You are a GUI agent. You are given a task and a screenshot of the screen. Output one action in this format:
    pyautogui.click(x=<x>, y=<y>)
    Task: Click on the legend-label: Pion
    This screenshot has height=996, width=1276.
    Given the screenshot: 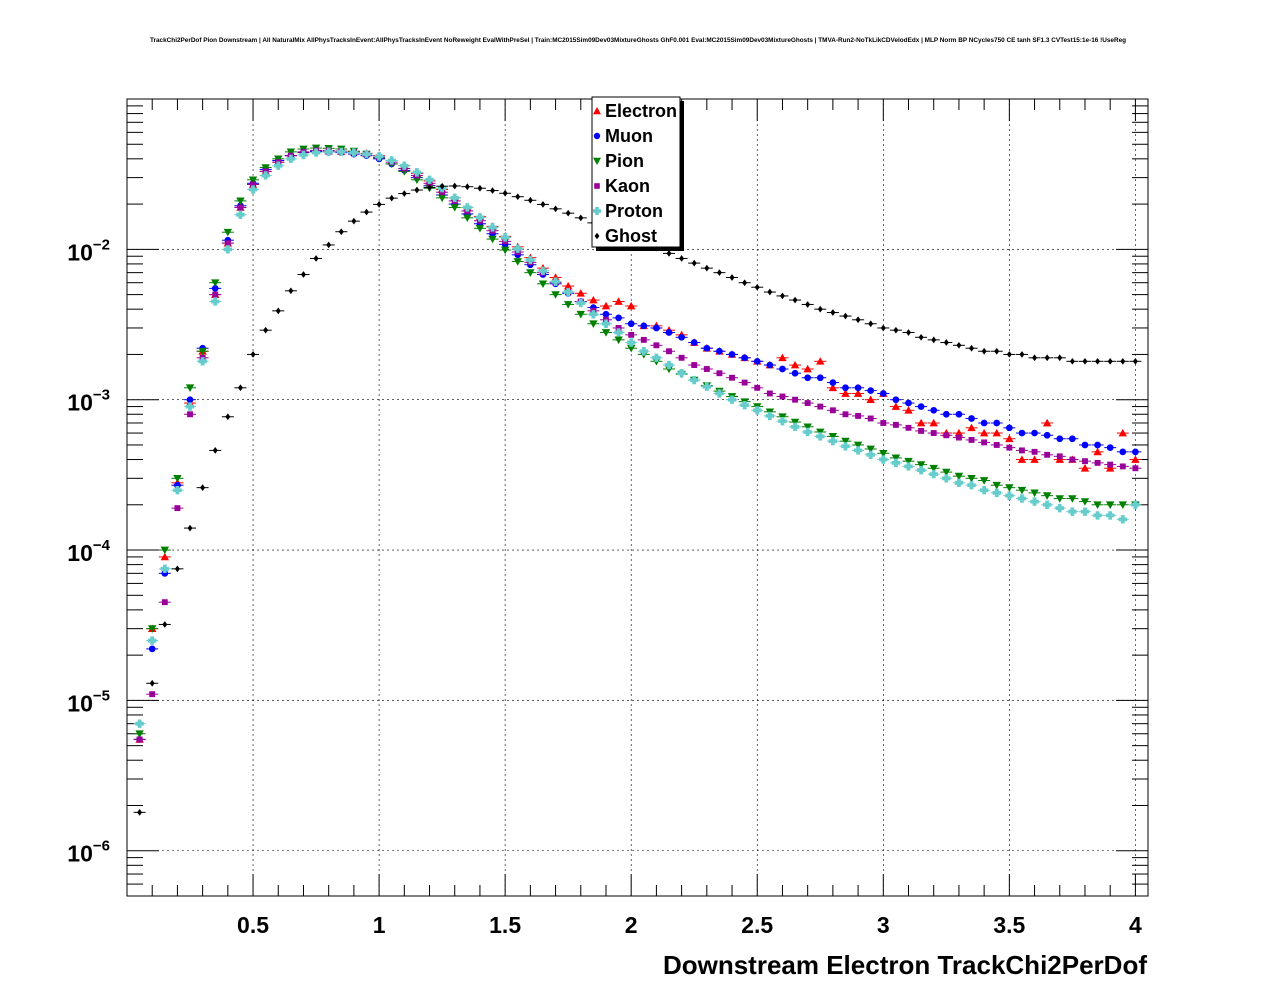 What is the action you would take?
    pyautogui.click(x=624, y=161)
    